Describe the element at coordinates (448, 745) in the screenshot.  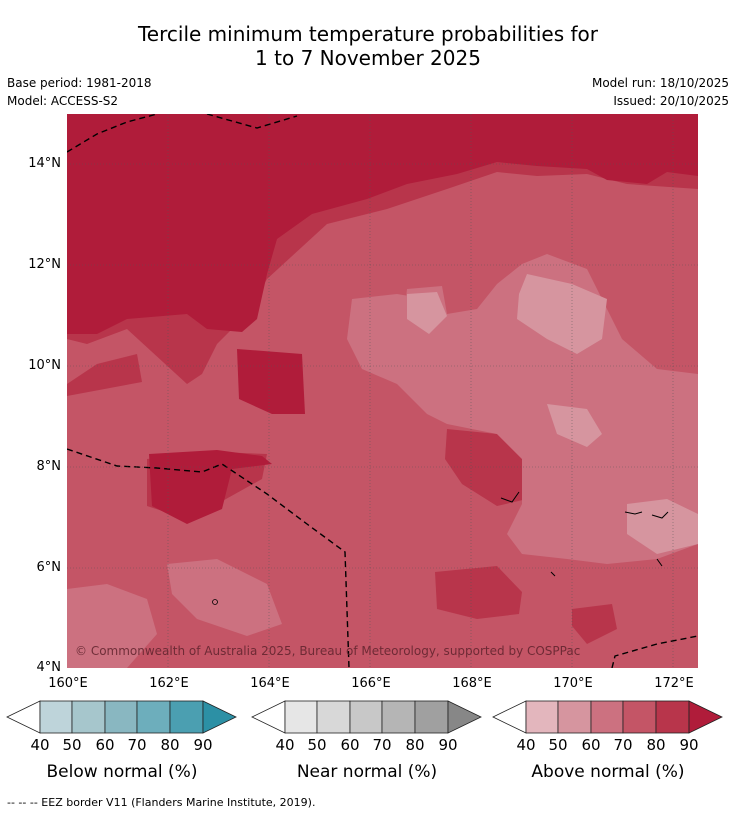
I see `near-label-90: 90` at that location.